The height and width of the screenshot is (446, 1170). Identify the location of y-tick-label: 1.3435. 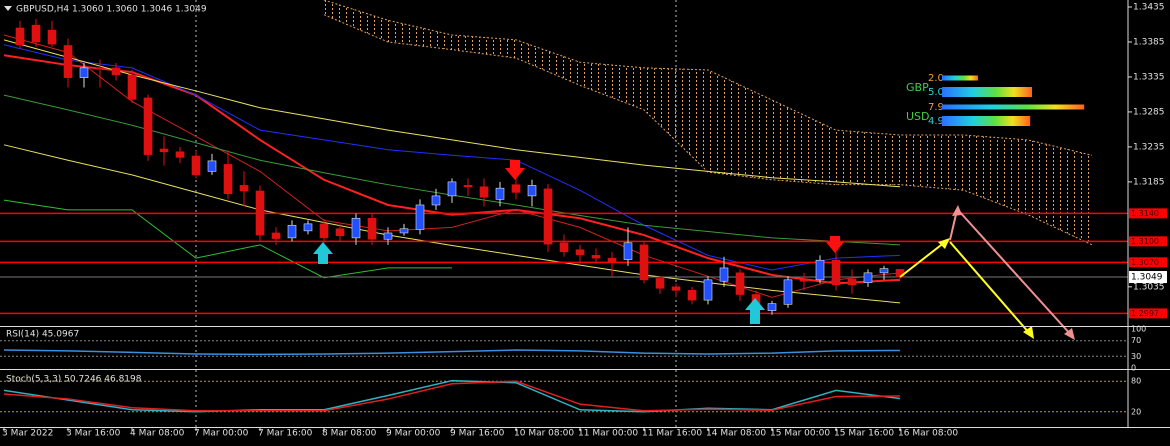
(1149, 7).